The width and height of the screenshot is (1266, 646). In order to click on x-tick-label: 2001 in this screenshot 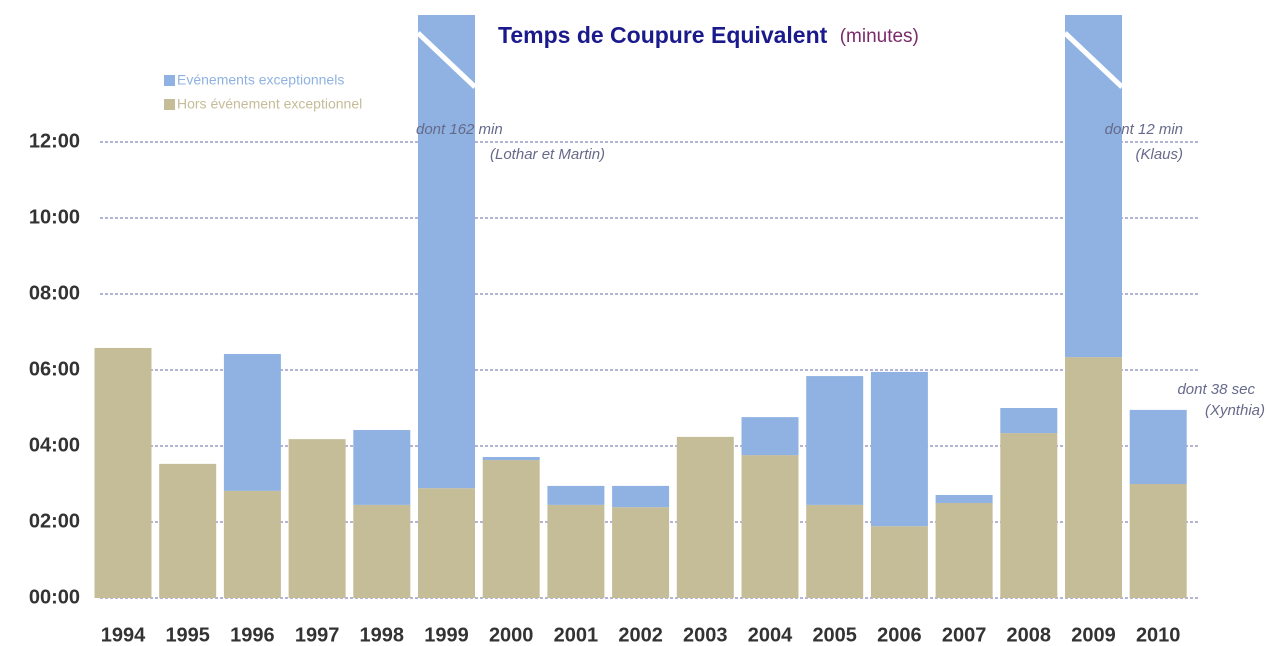, I will do `click(576, 635)`.